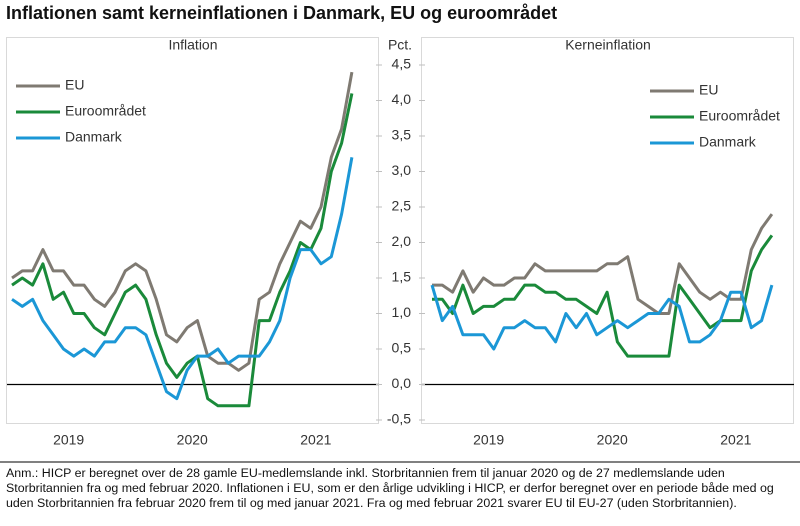  I want to click on y-tick-label: 3,5, so click(402, 135).